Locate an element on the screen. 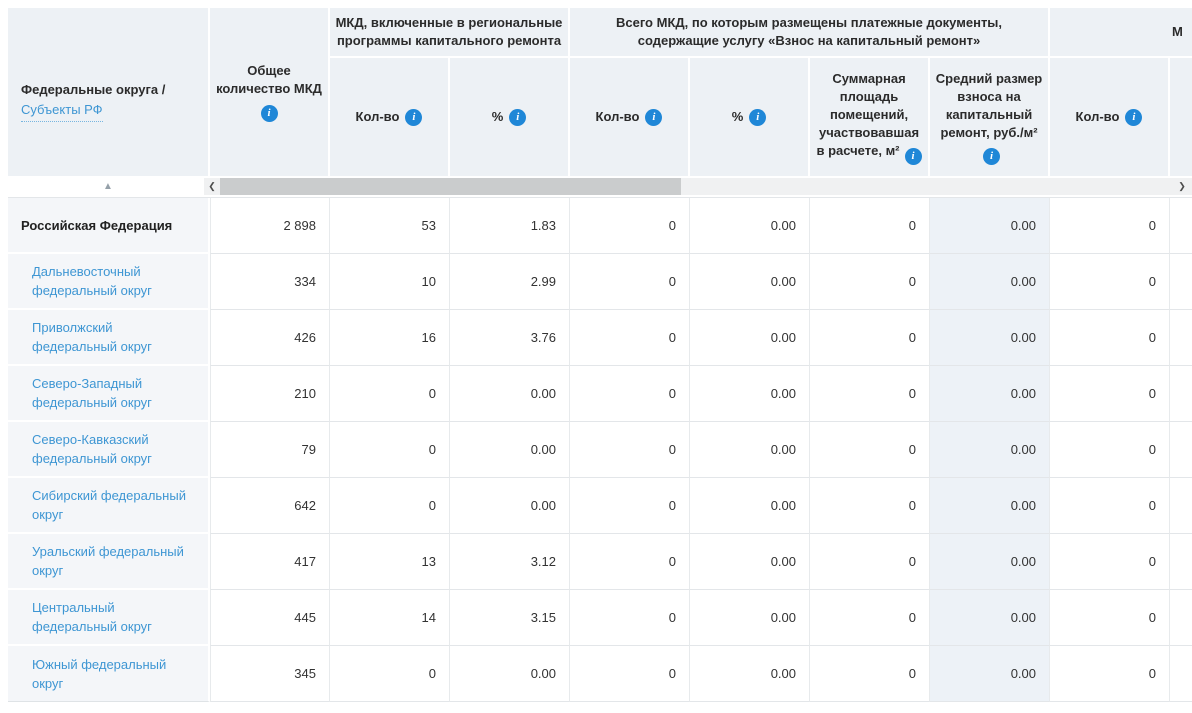 Image resolution: width=1192 pixels, height=713 pixels. region-link: Приволжский федеральный округ is located at coordinates (92, 337).